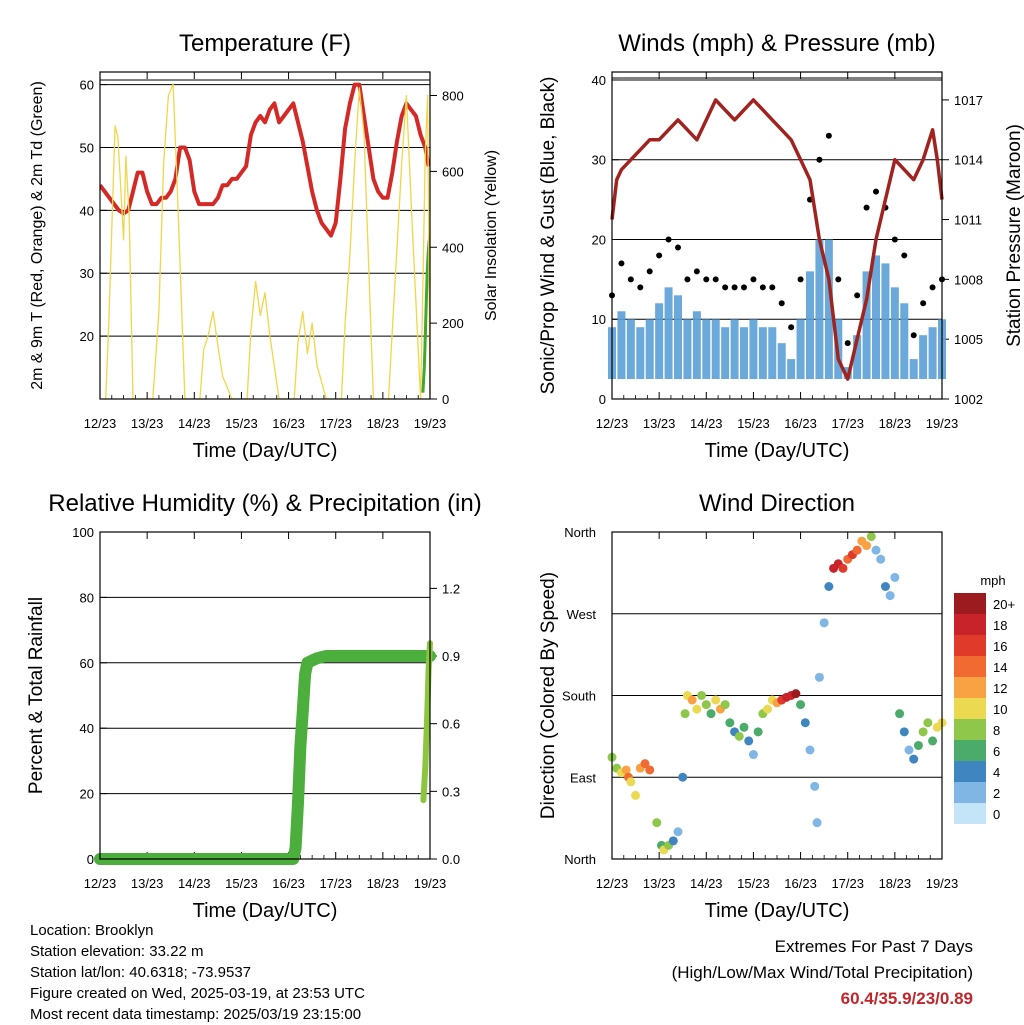 The image size is (1024, 1025). I want to click on winds-plot-border, so click(777, 235).